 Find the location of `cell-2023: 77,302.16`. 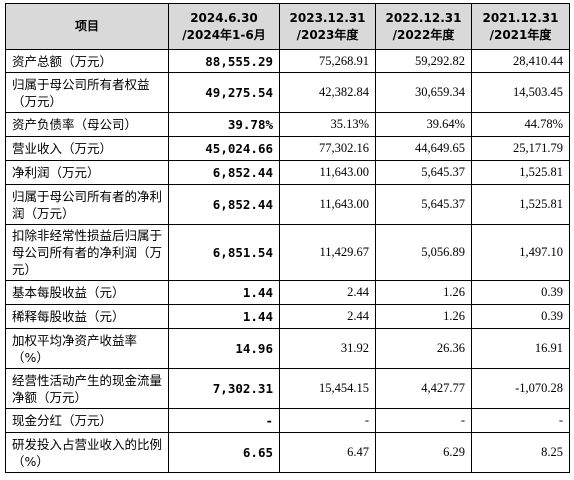

cell-2023: 77,302.16 is located at coordinates (327, 148).